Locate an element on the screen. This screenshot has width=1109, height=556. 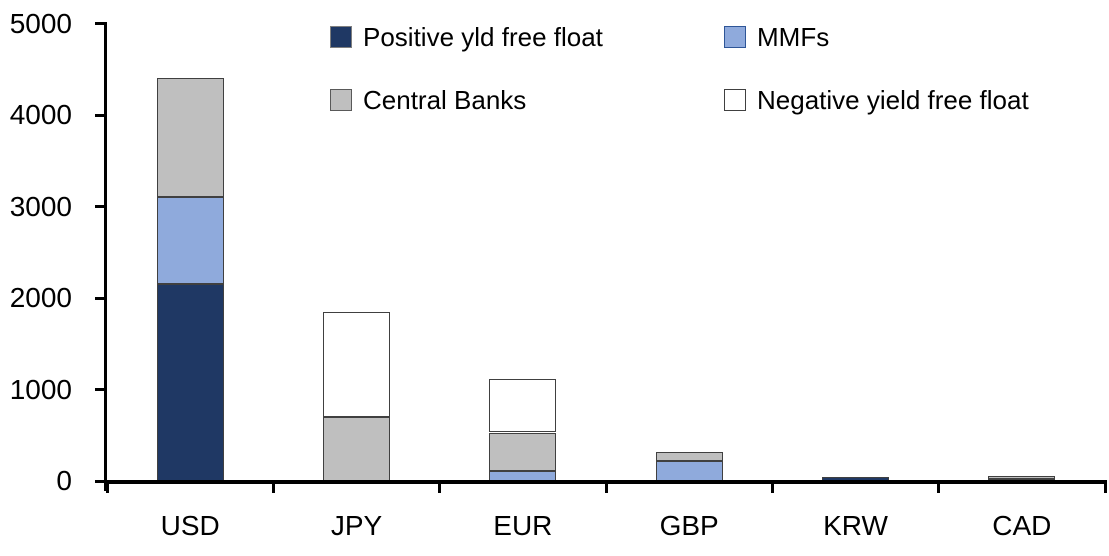
legend-swatch-negative-yield-free-float is located at coordinates (735, 100).